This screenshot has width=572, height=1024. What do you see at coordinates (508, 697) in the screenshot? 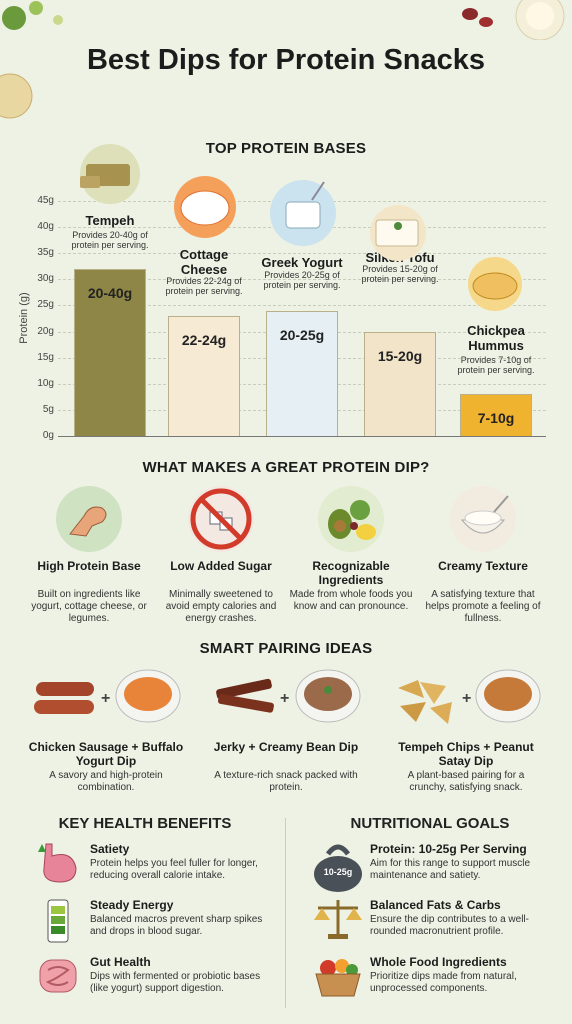
I see `peanut-satay-dip-icon` at bounding box center [508, 697].